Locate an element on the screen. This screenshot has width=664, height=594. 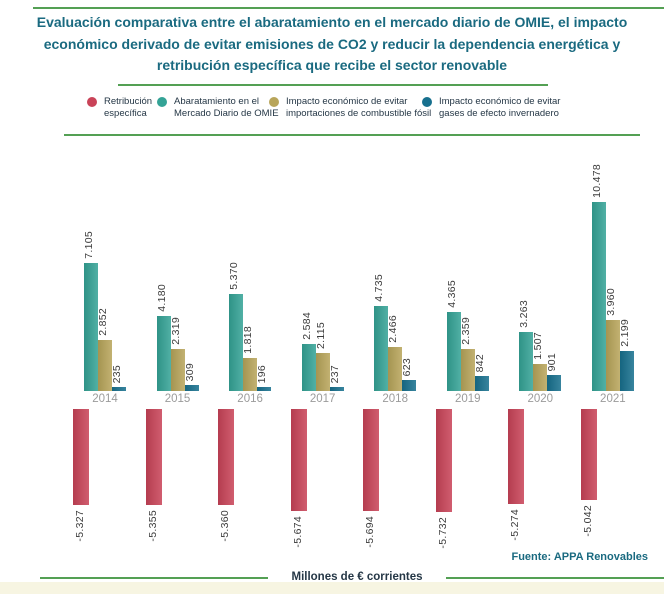
bar-value-label: 842 is located at coordinates (479, 362).